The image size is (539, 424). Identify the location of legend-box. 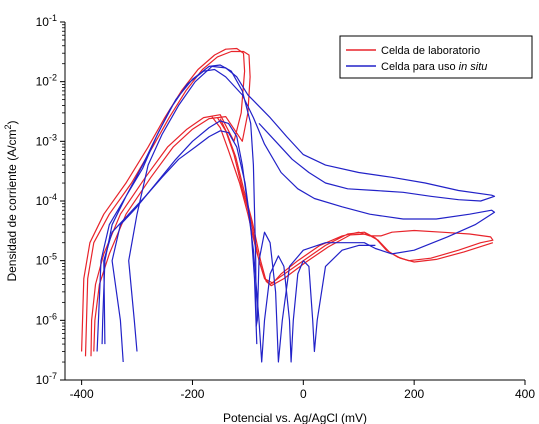
(436, 57).